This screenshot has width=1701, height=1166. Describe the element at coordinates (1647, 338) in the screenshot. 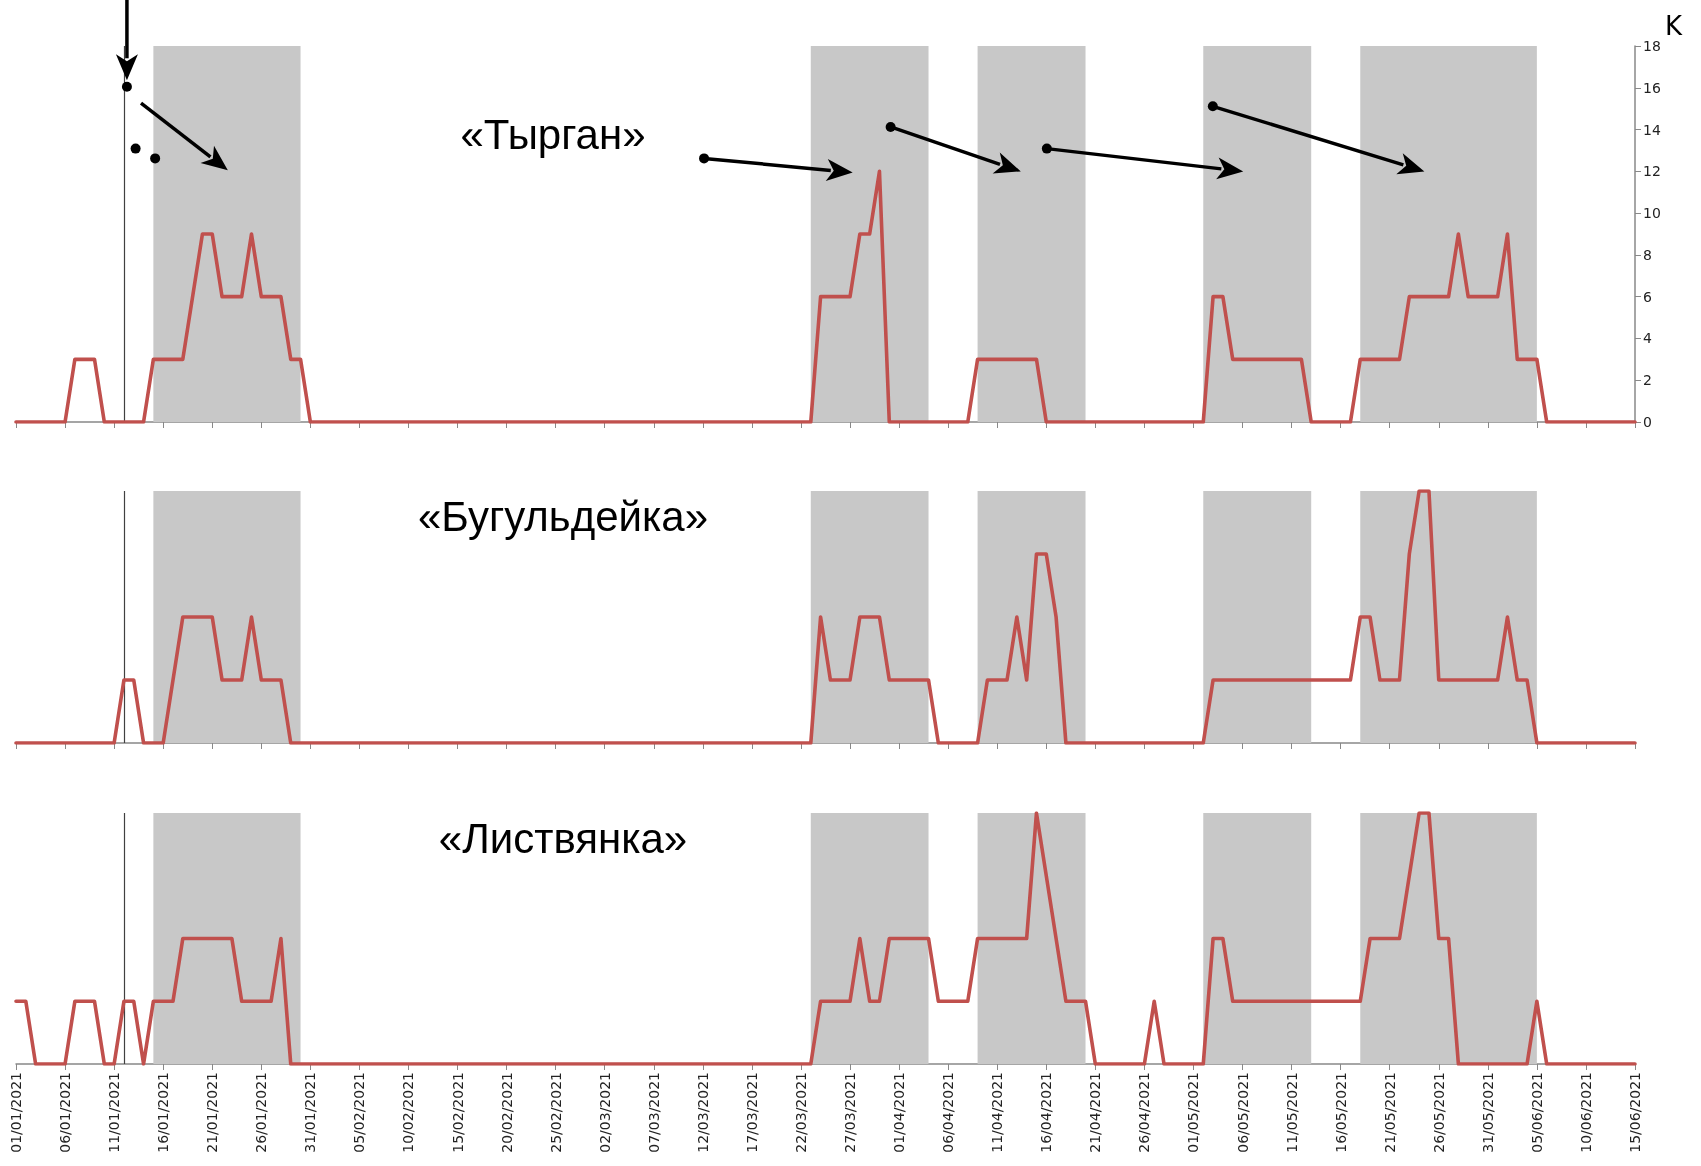

I see `y-tick-label: 4` at that location.